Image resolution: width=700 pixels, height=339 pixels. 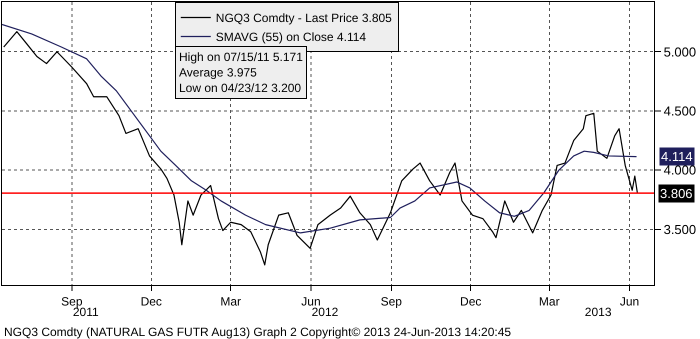 What do you see at coordinates (680, 229) in the screenshot?
I see `y-tick-label: 3.500` at bounding box center [680, 229].